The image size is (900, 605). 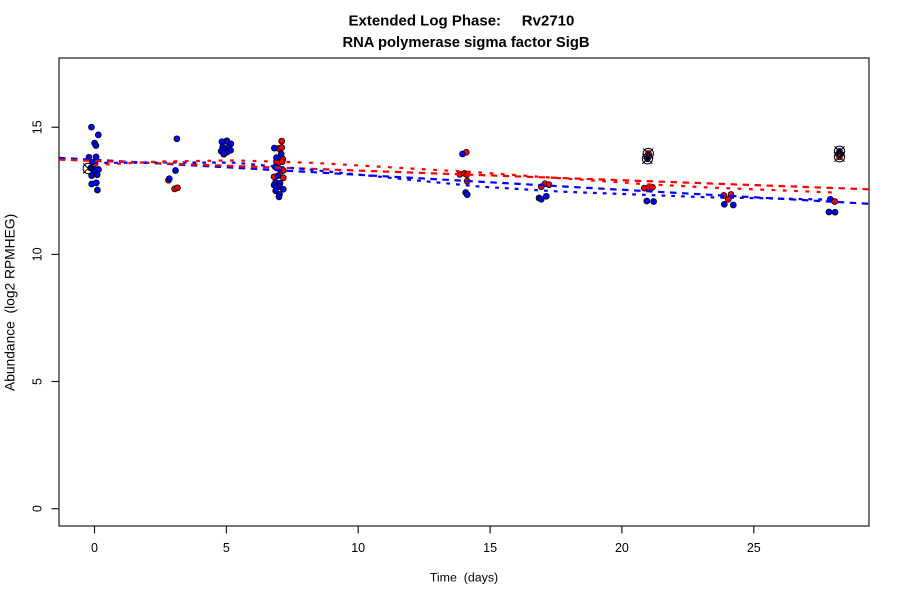 What do you see at coordinates (425, 21) in the screenshot?
I see `svg-text: Extended Log Phase:` at bounding box center [425, 21].